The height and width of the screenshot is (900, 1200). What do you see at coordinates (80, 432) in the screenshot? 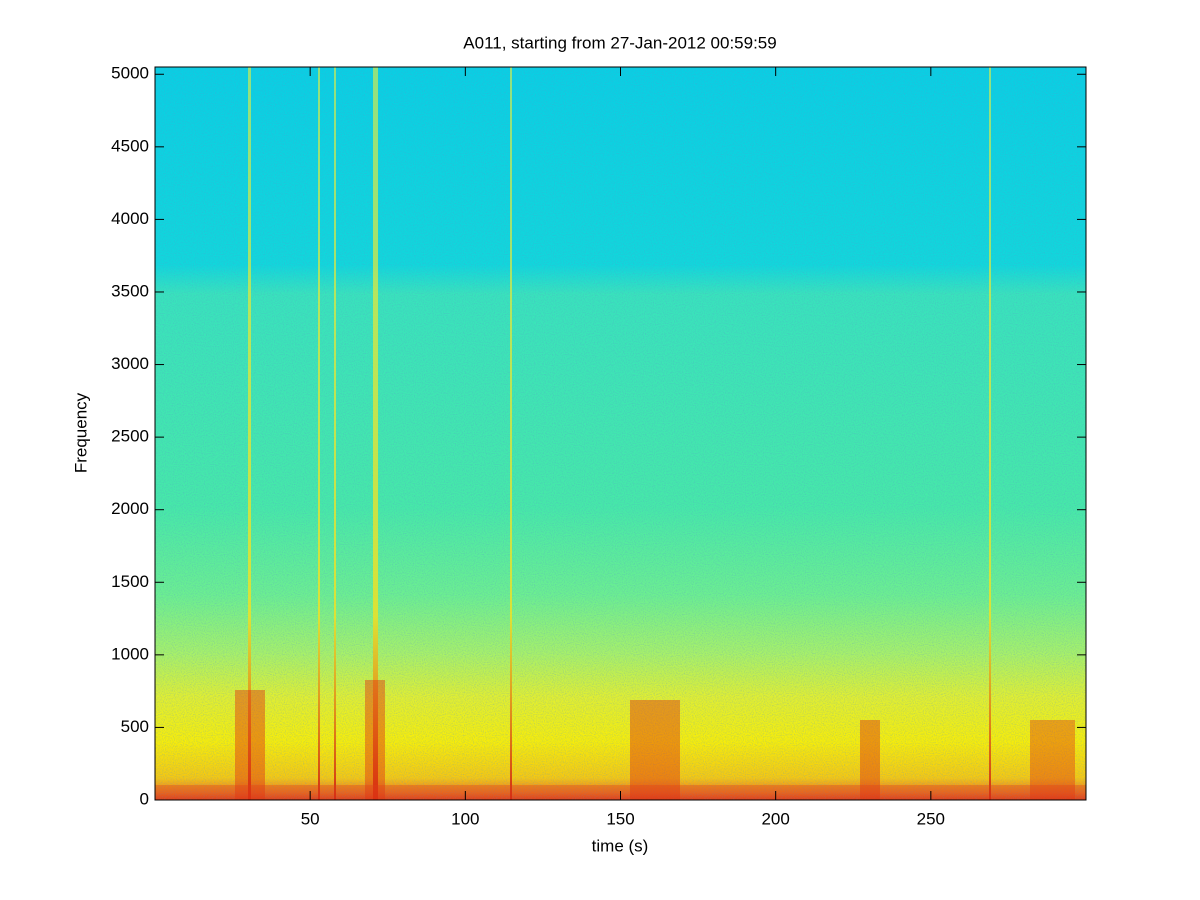
I see `y-axis-label: Frequency` at bounding box center [80, 432].